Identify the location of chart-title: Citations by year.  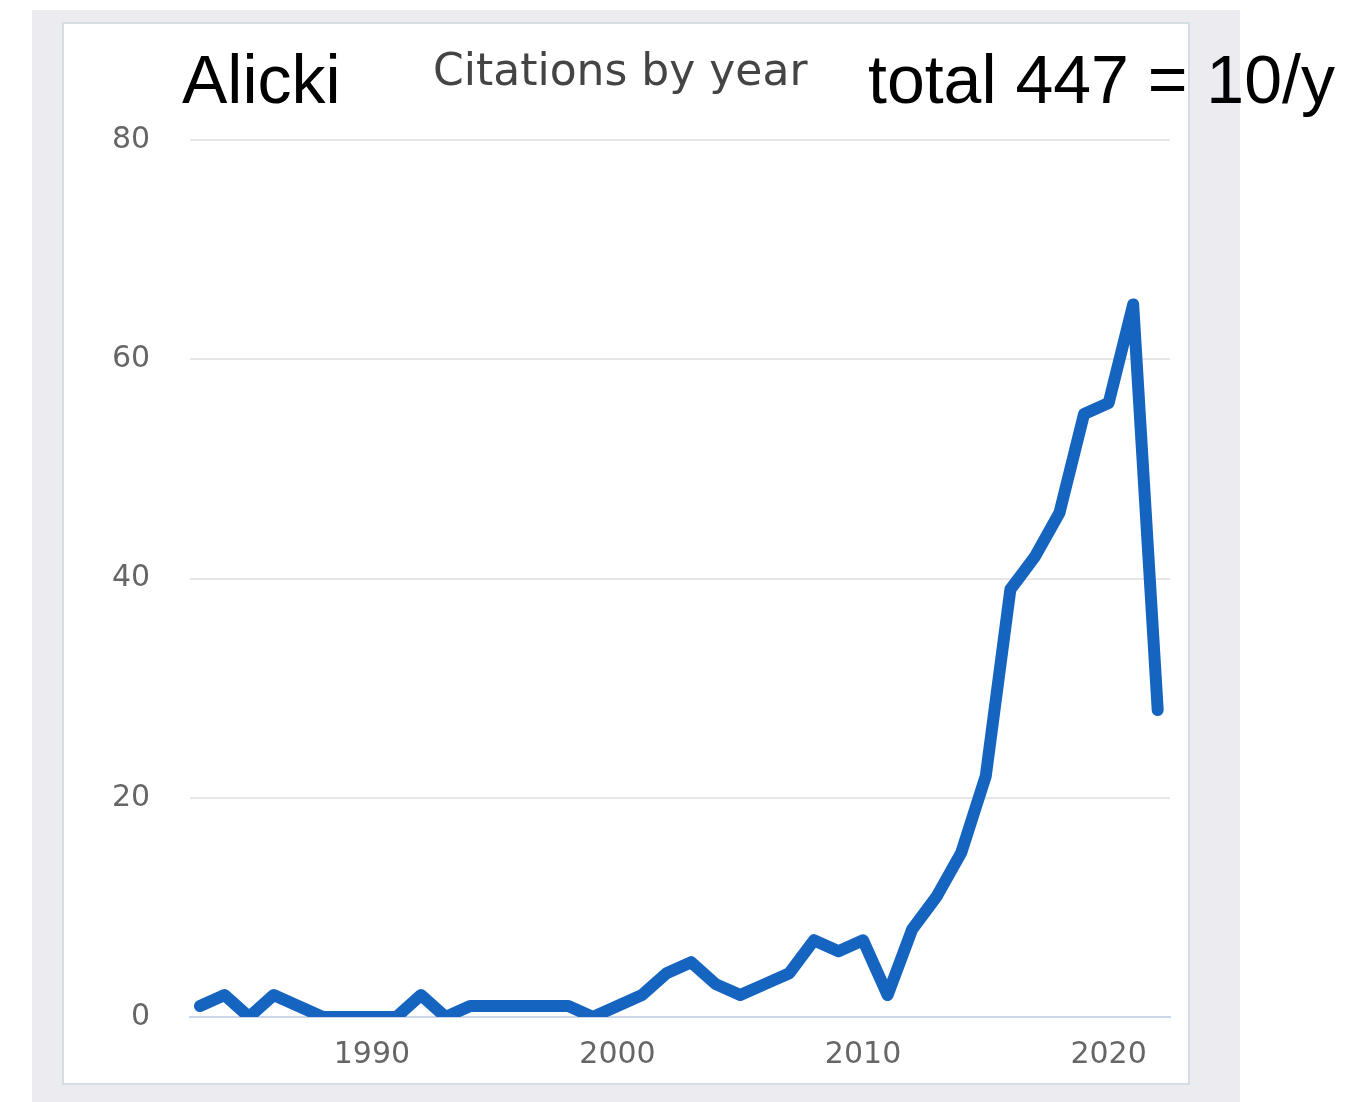
(620, 69).